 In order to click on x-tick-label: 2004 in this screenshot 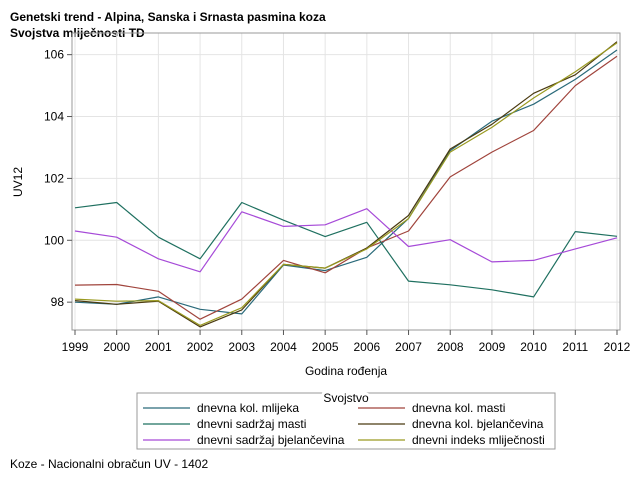, I will do `click(283, 347)`.